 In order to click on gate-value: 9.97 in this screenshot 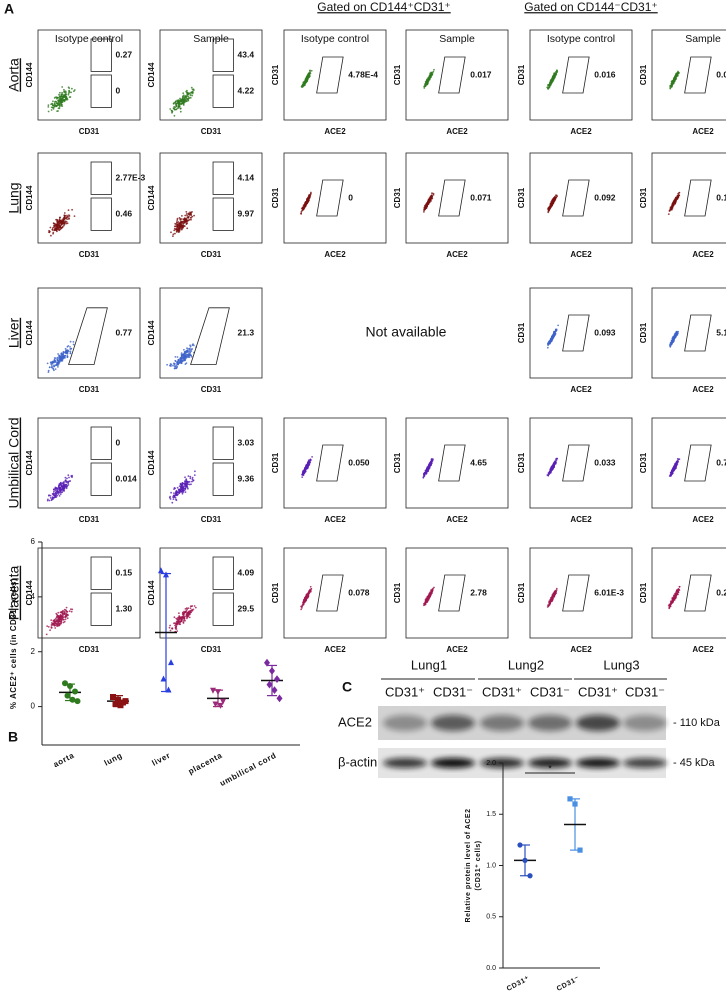, I will do `click(246, 213)`.